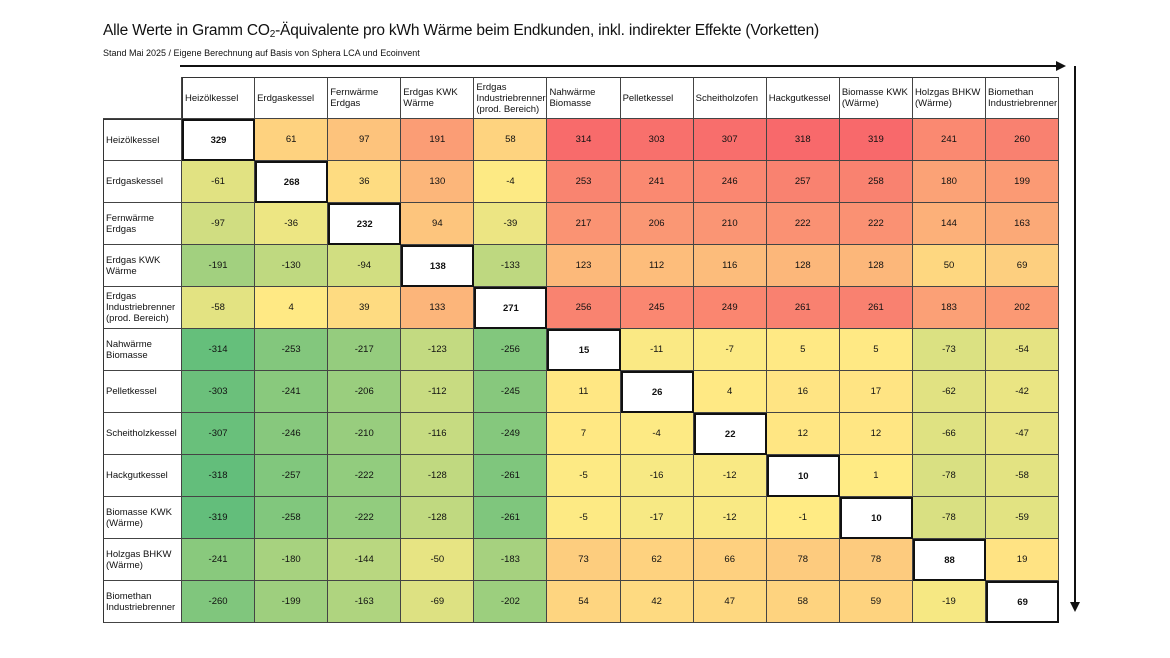  I want to click on heatmap-cell: 261, so click(803, 308).